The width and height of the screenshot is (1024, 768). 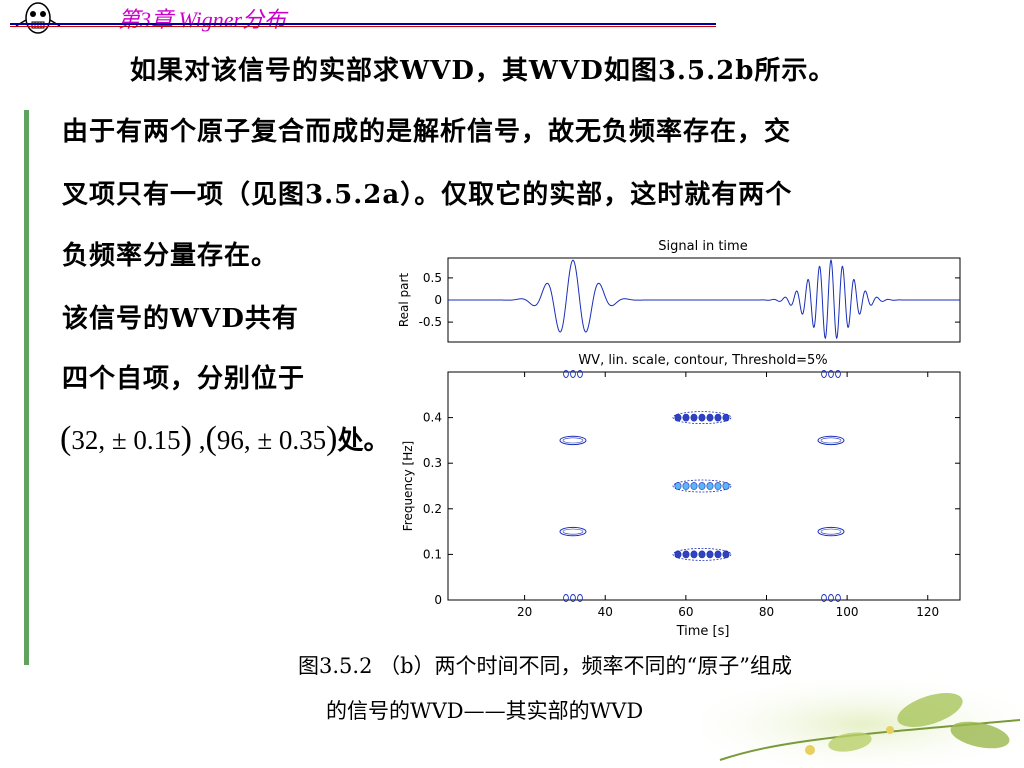 I want to click on wvd-chart-xlabel: Time [s], so click(x=703, y=631).